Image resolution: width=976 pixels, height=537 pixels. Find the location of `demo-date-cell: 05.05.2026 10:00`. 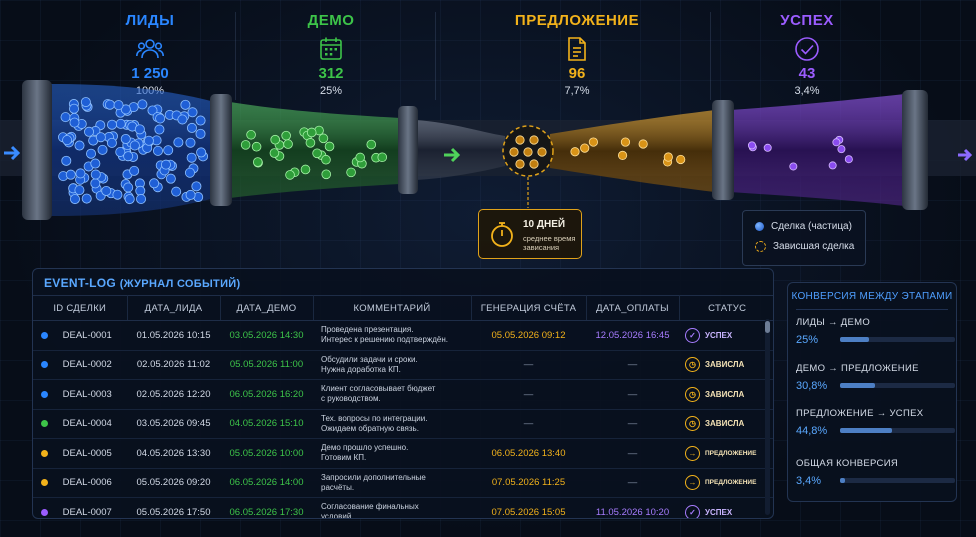

demo-date-cell: 05.05.2026 10:00 is located at coordinates (266, 453).